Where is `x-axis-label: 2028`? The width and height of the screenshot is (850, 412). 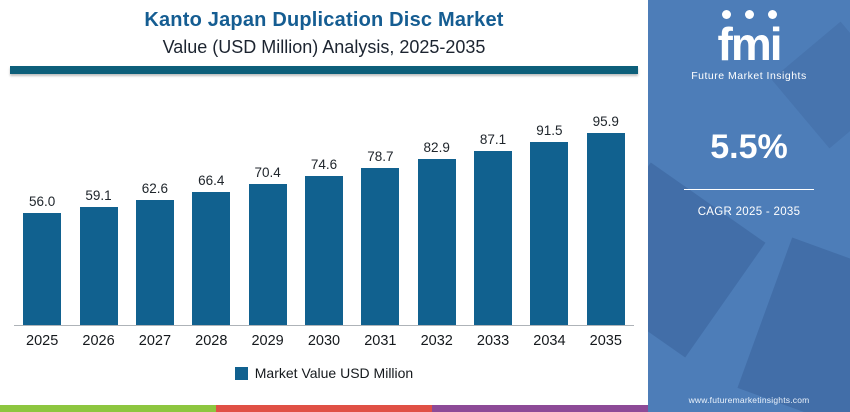
x-axis-label: 2028 is located at coordinates (211, 341).